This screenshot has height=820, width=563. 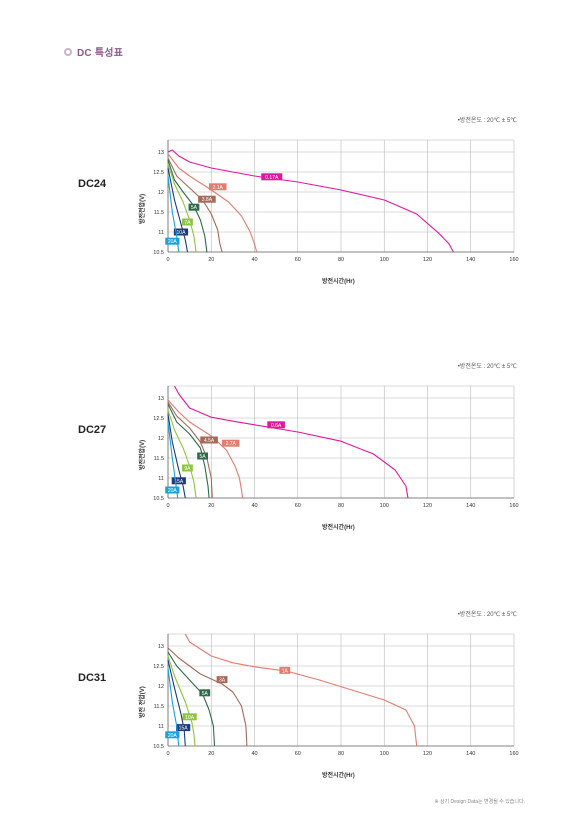 I want to click on page-header: DC 특성표, so click(x=93, y=51).